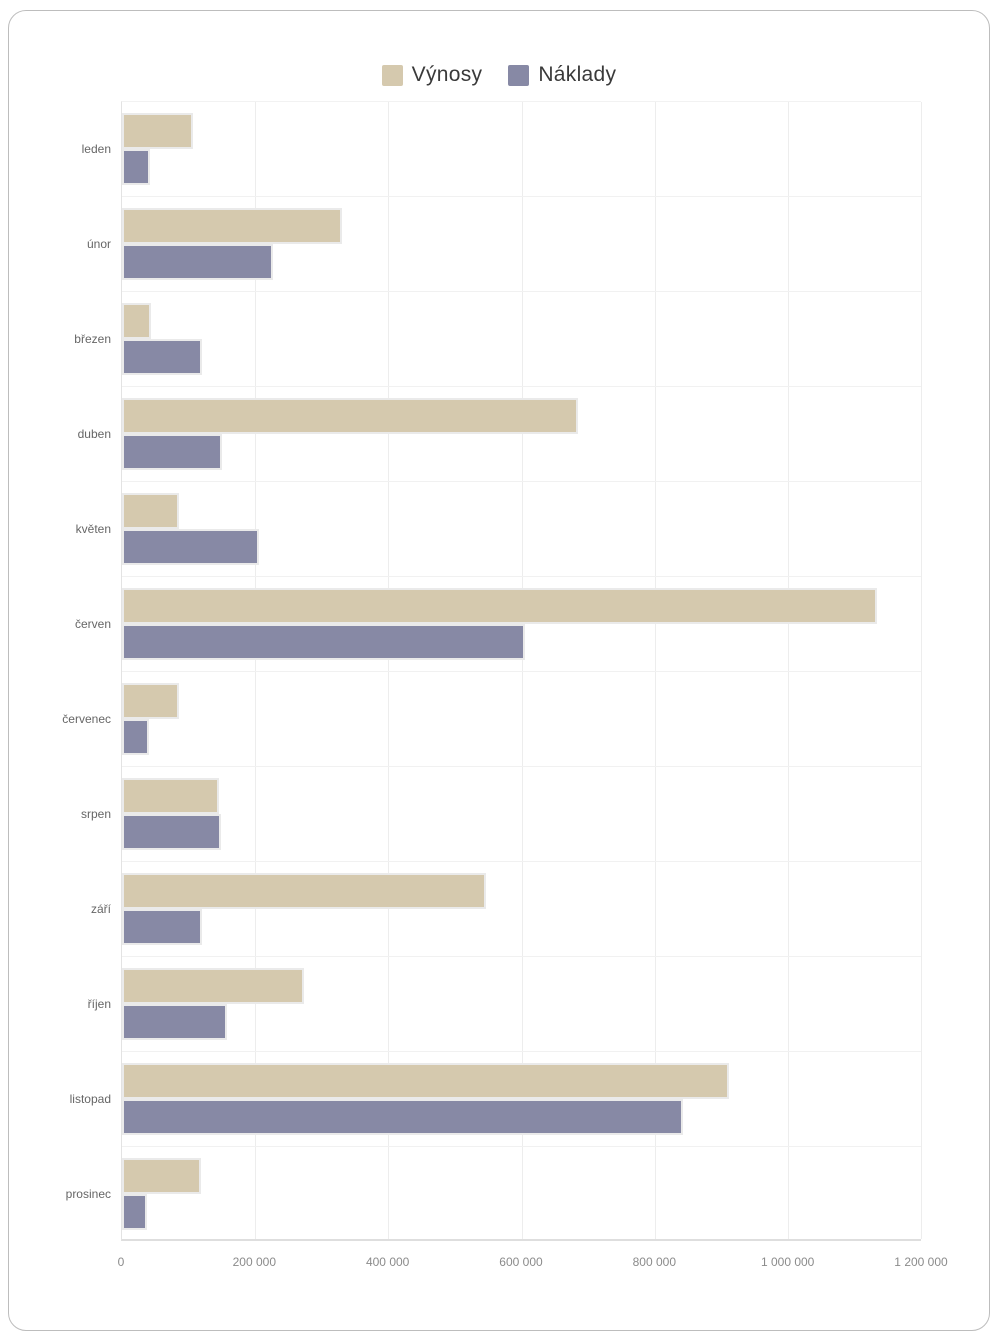  I want to click on x-tick-label: 600 000, so click(521, 1262).